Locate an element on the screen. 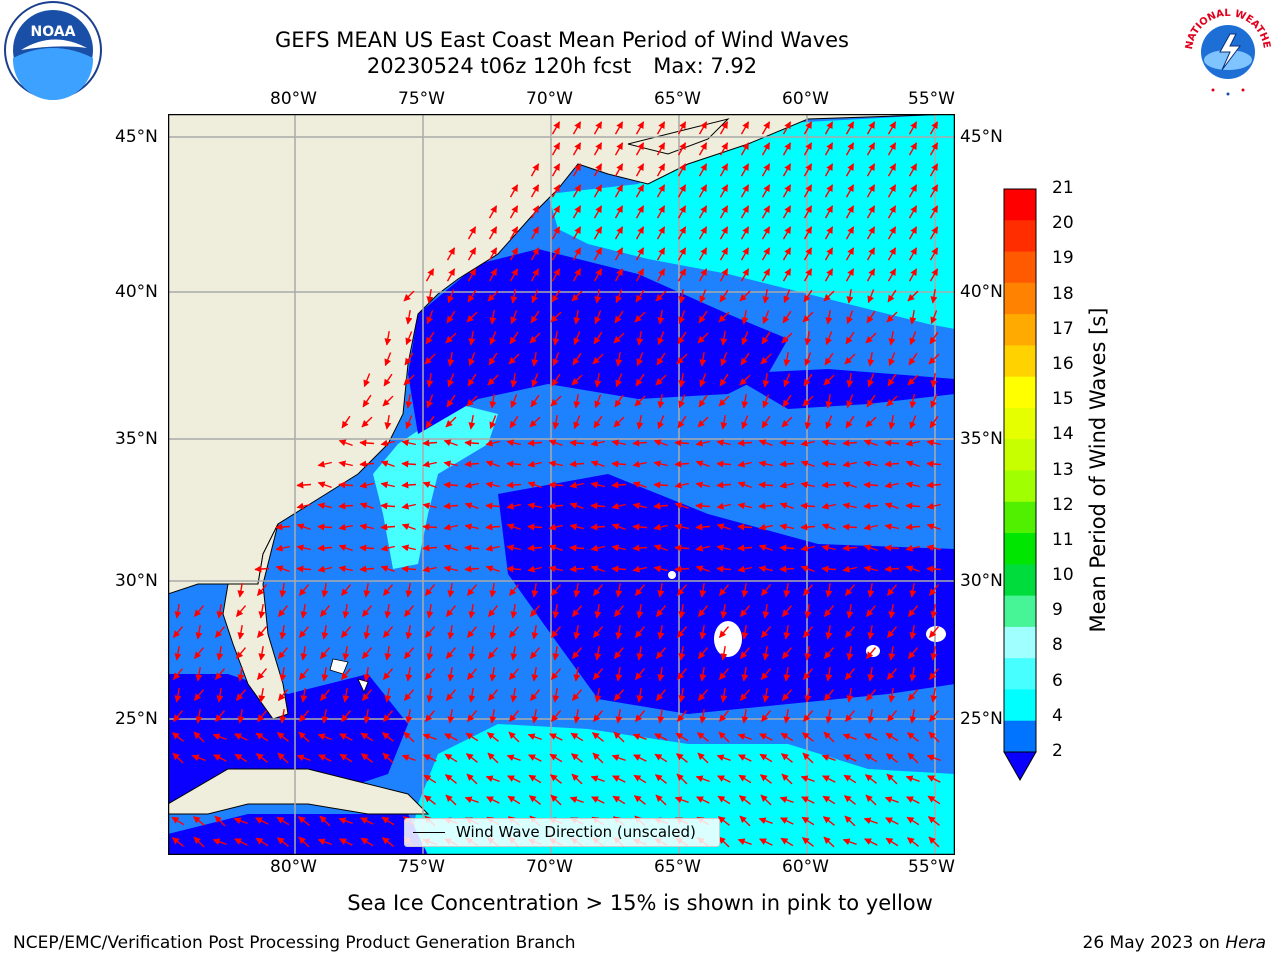 The height and width of the screenshot is (960, 1280). colorbar-segments is located at coordinates (1020, 471).